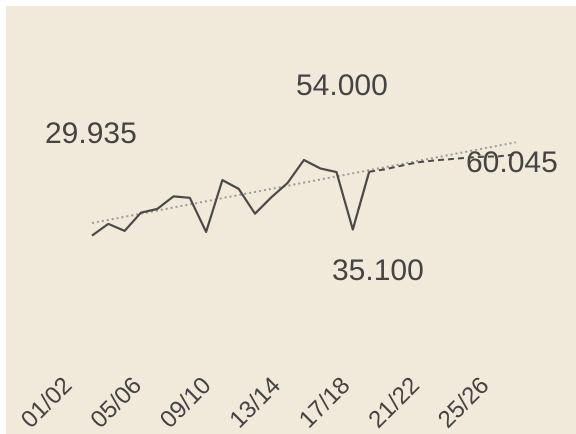 This screenshot has height=434, width=576. Describe the element at coordinates (325, 403) in the screenshot. I see `x-tick-label: 17/18` at that location.